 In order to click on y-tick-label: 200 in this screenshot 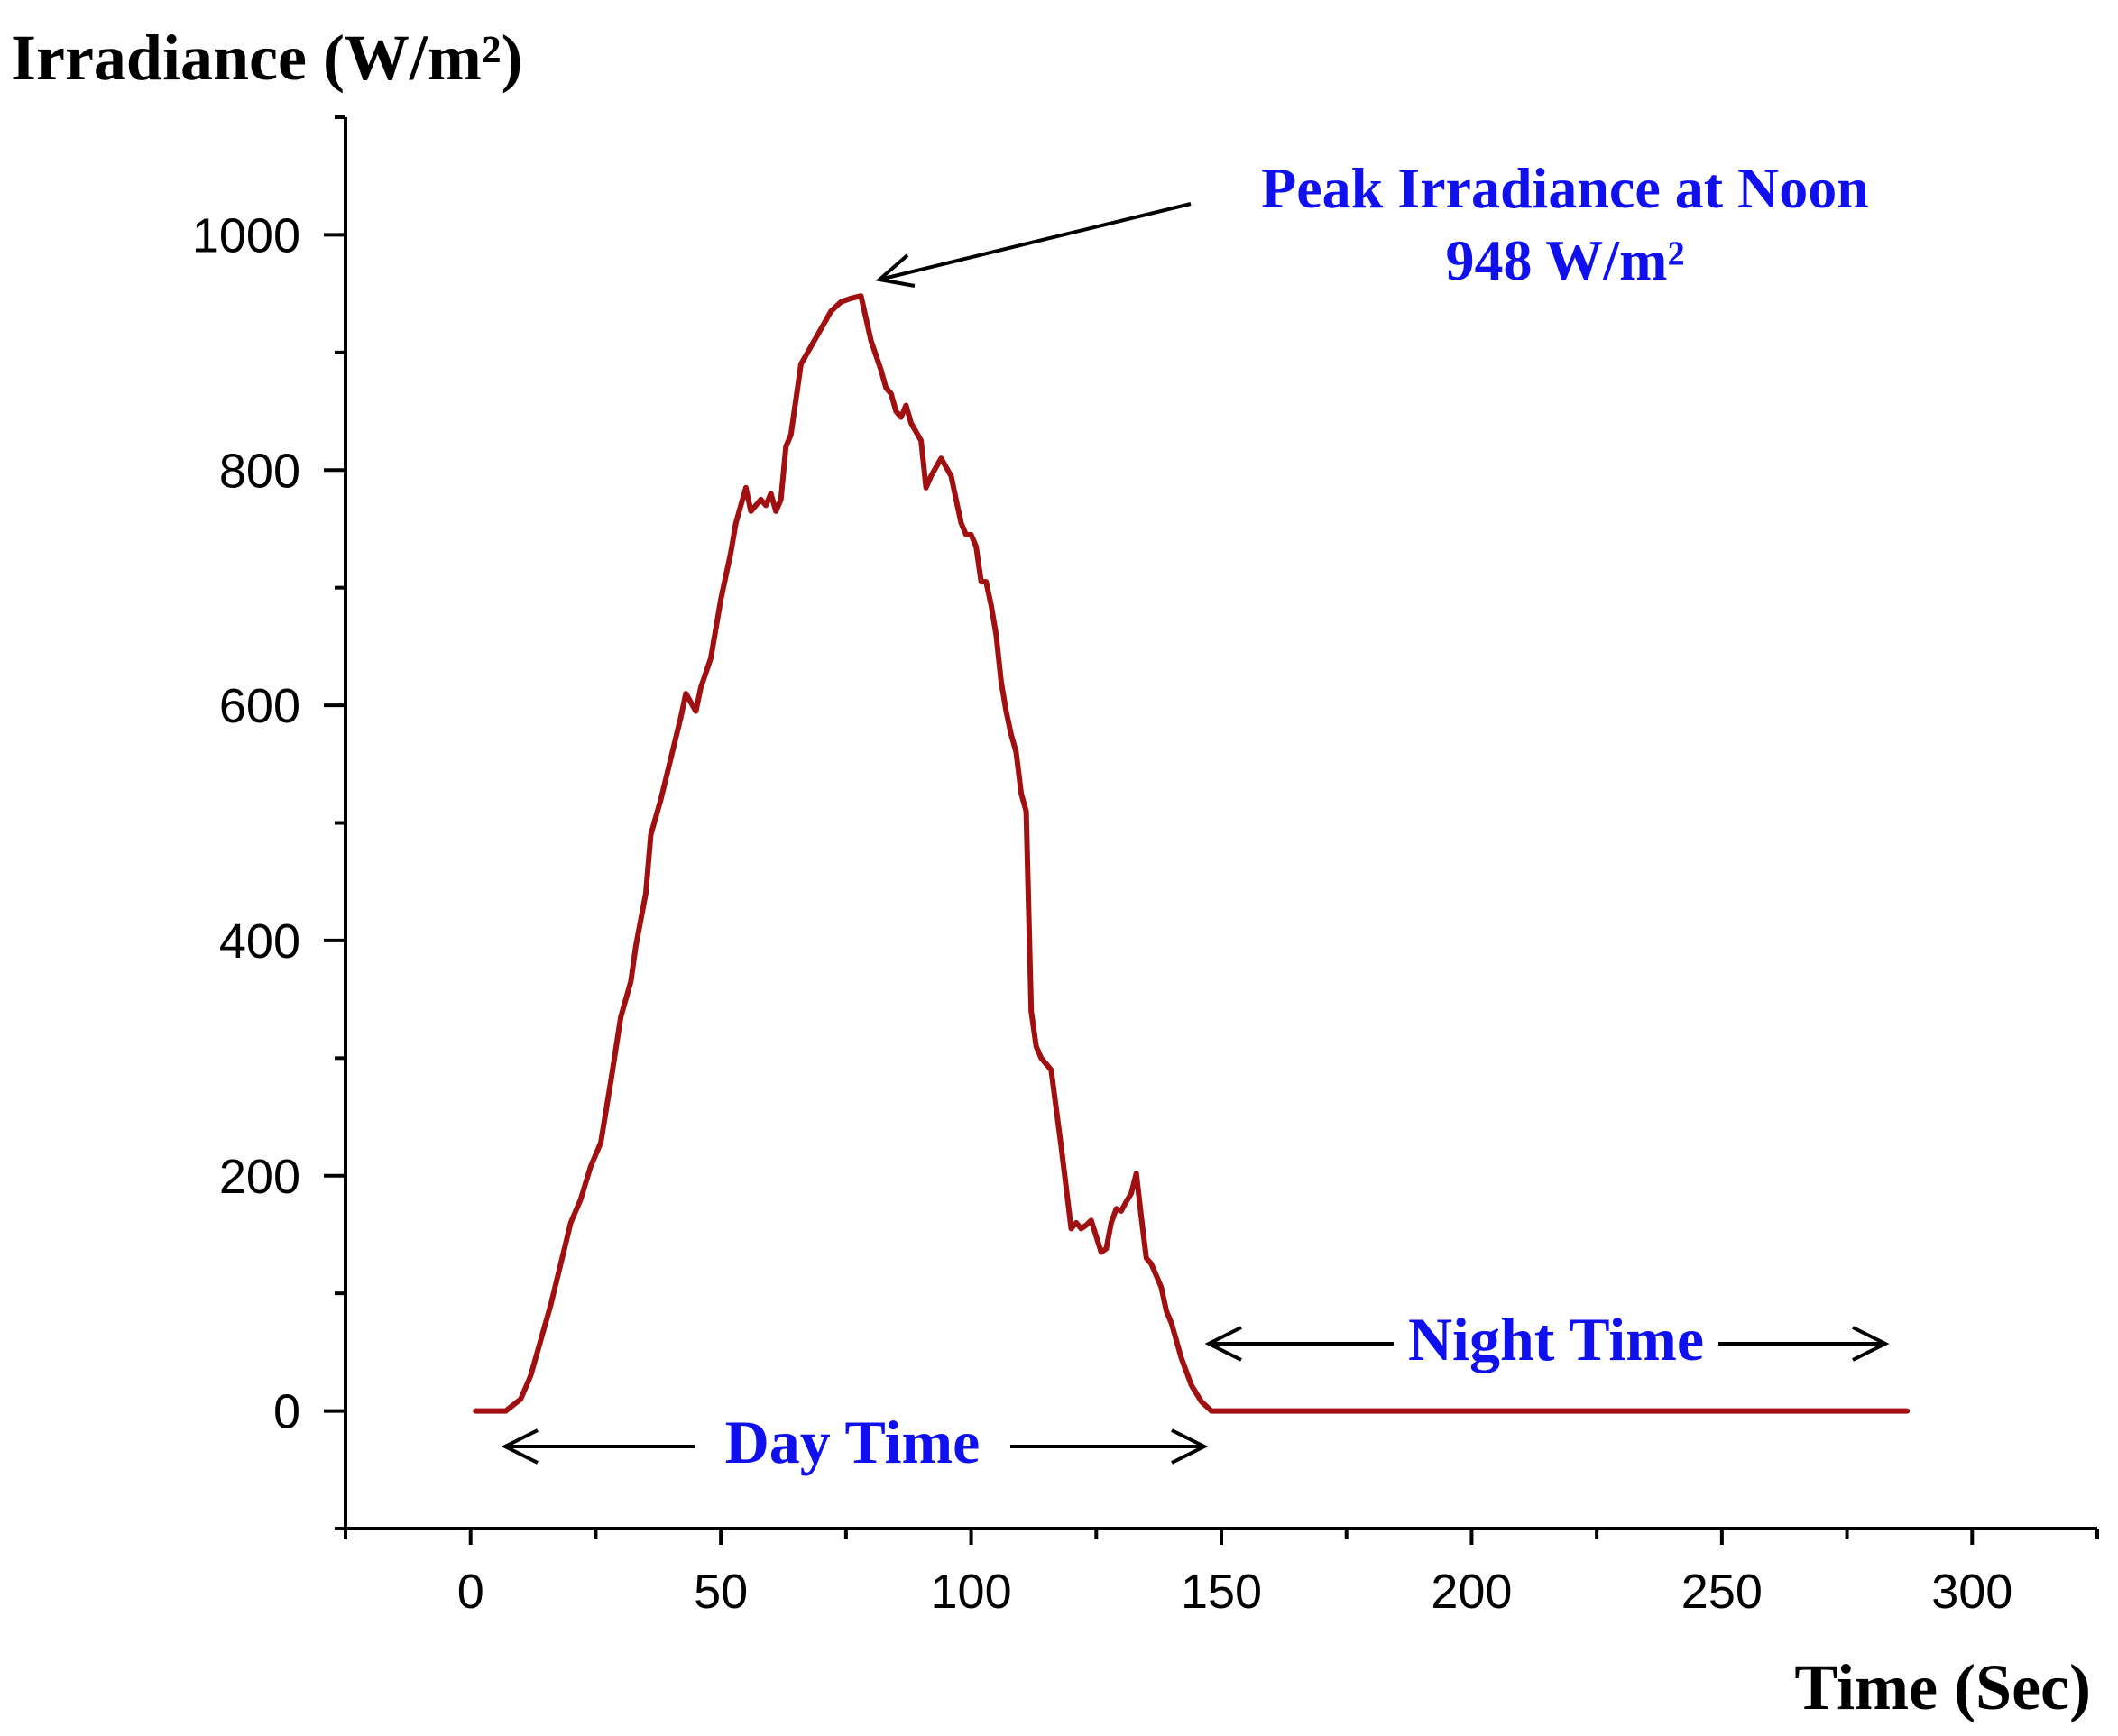, I will do `click(260, 1177)`.